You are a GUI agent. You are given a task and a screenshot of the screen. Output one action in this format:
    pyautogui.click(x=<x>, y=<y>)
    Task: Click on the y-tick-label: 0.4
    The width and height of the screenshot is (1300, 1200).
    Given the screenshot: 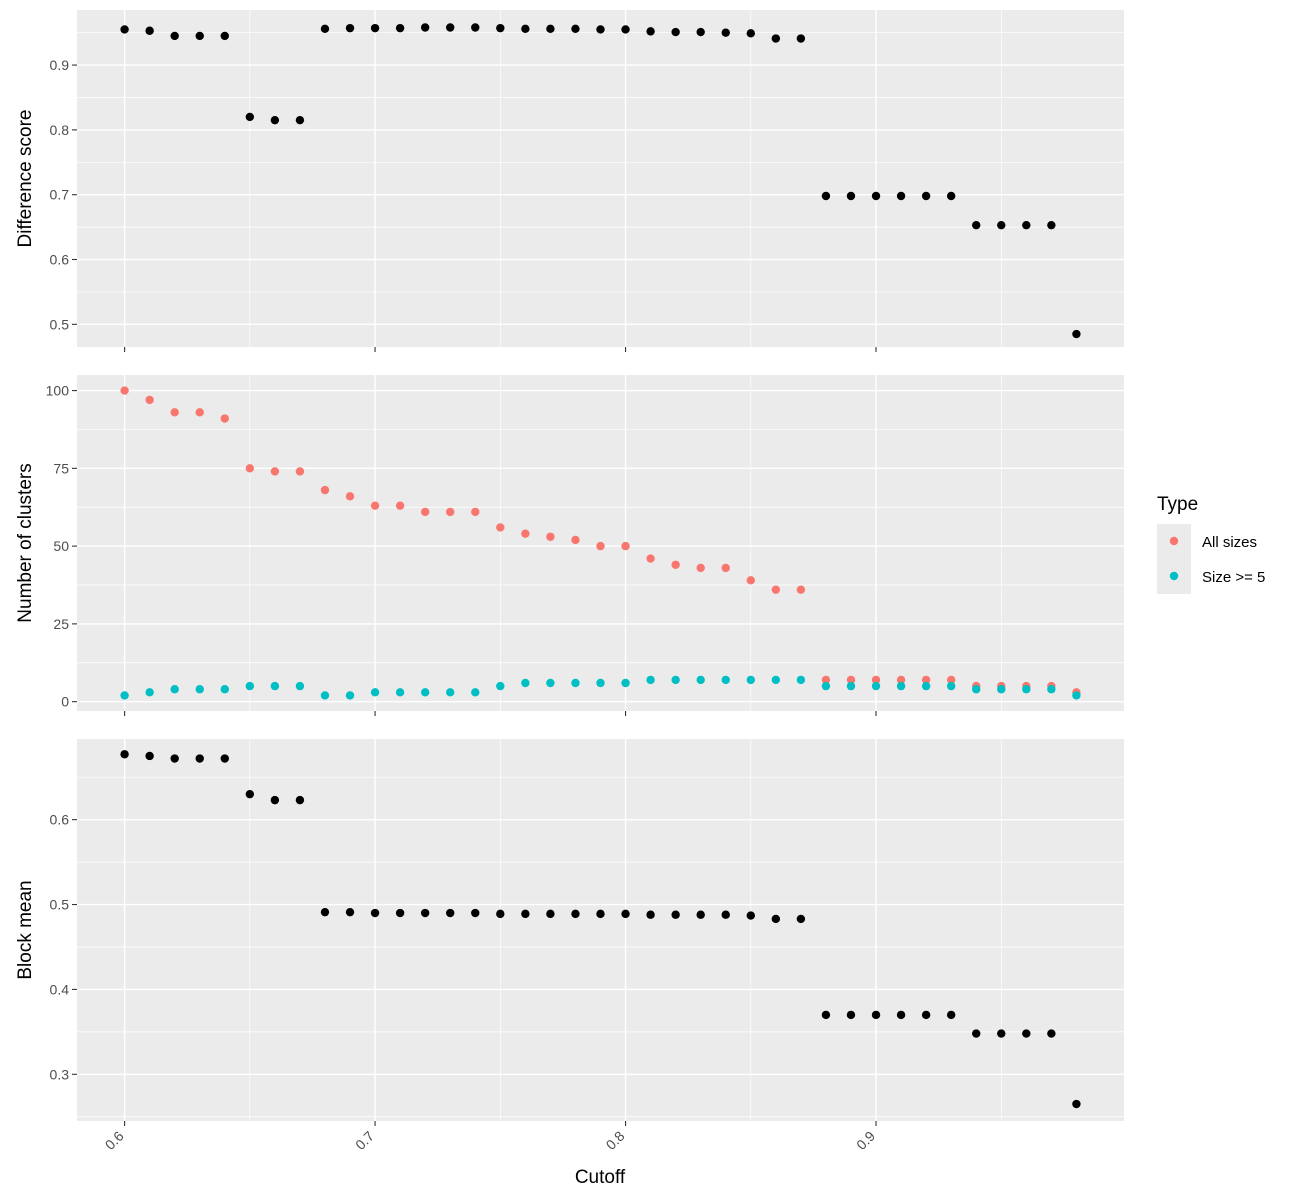 What is the action you would take?
    pyautogui.click(x=60, y=989)
    